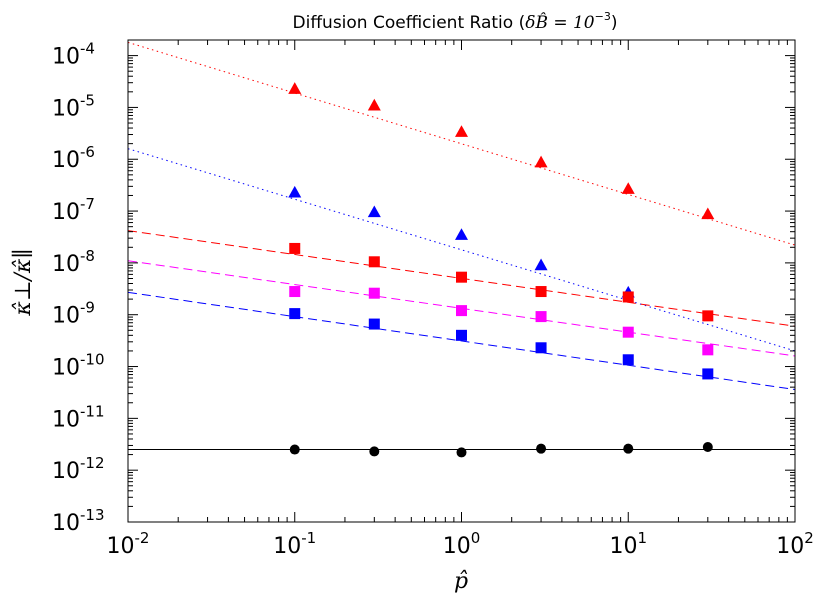 The height and width of the screenshot is (603, 830). I want to click on y-tick-label: 10⁻¹⁰, so click(78, 366).